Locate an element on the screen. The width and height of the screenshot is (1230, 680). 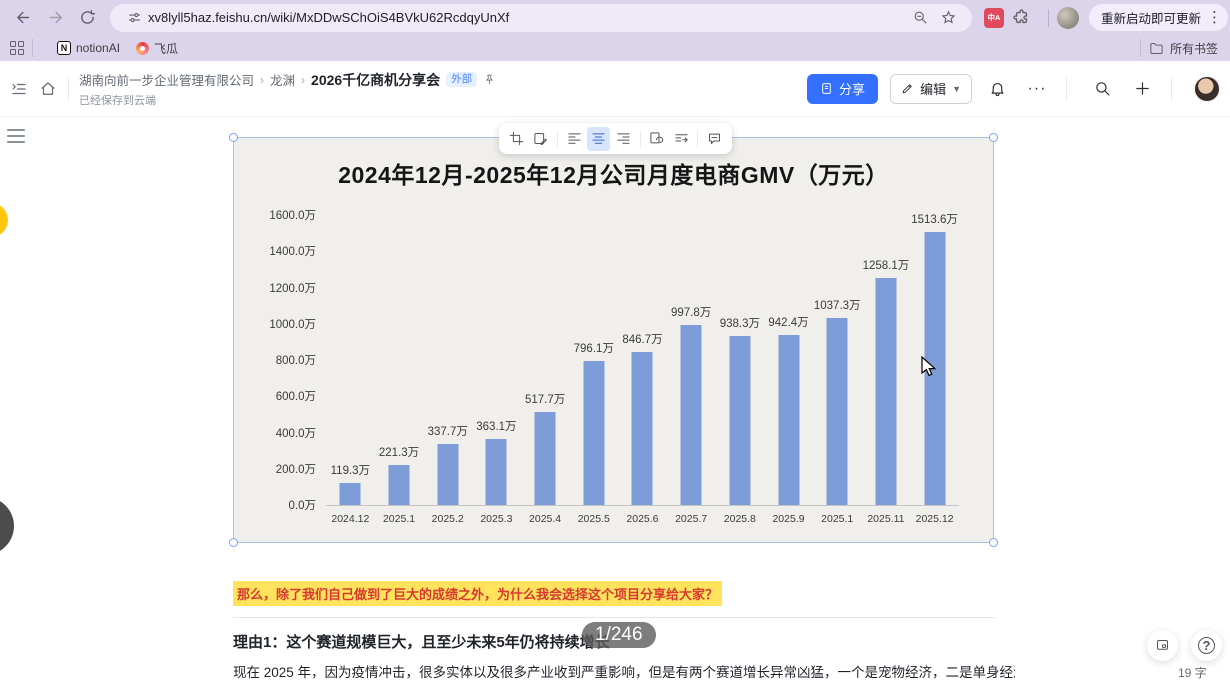
edit-label: 编辑 is located at coordinates (933, 89).